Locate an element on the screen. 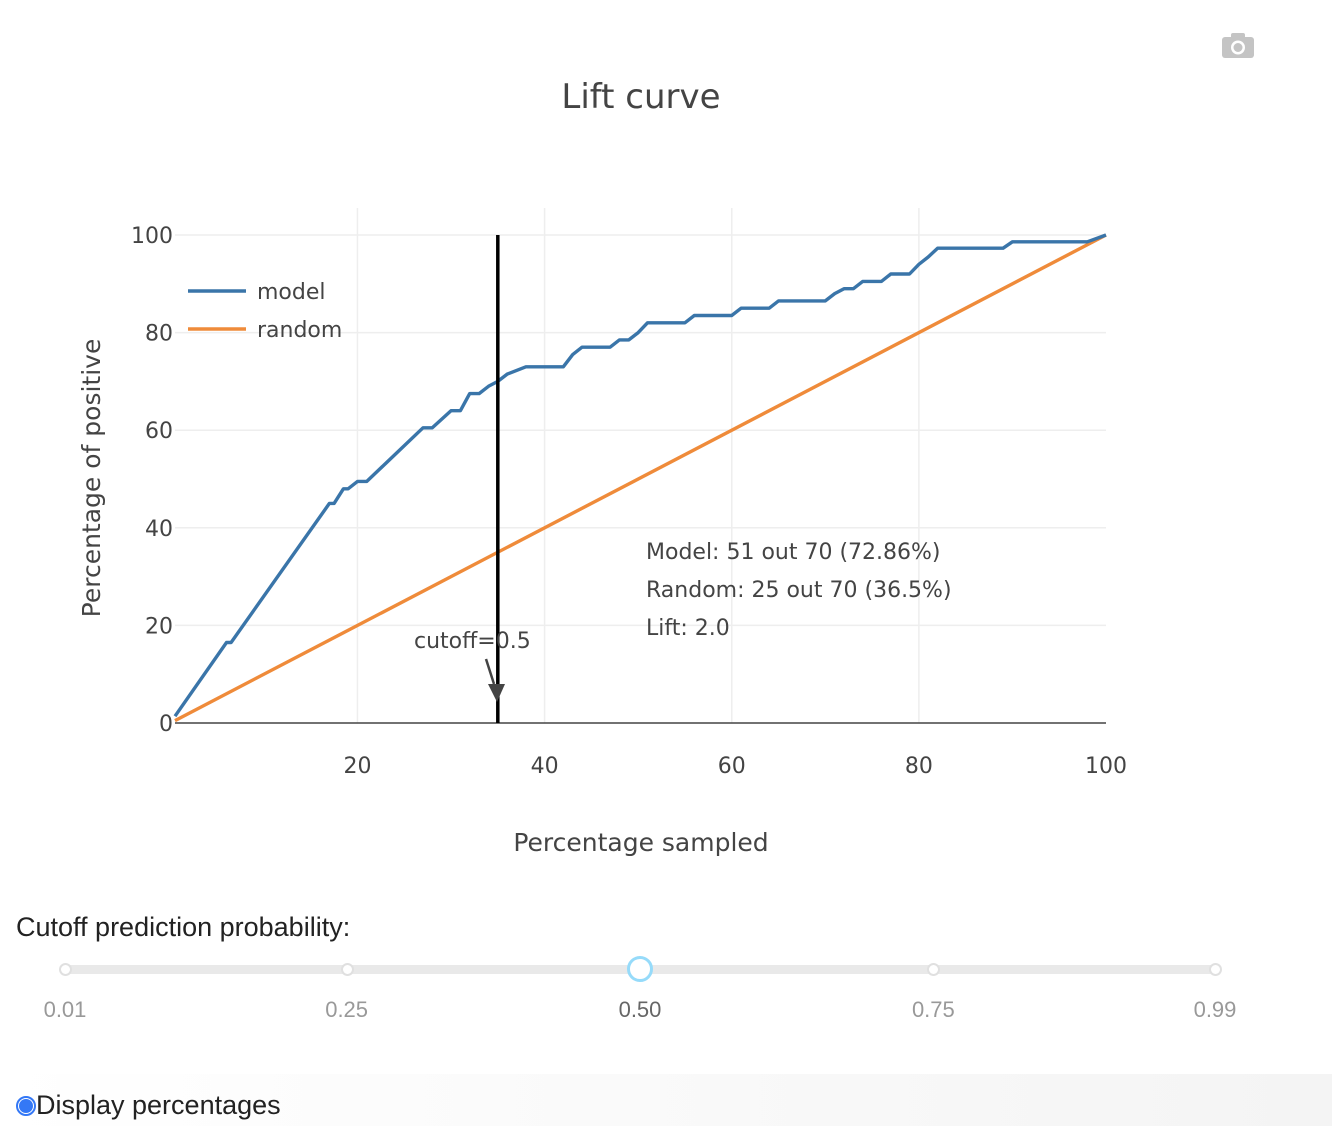  y-tick-label: 60 is located at coordinates (159, 431).